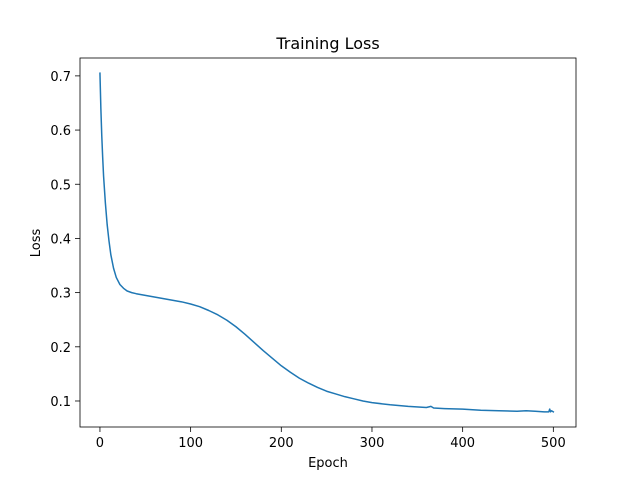 The width and height of the screenshot is (640, 480). What do you see at coordinates (281, 443) in the screenshot?
I see `x-tick-label: 200` at bounding box center [281, 443].